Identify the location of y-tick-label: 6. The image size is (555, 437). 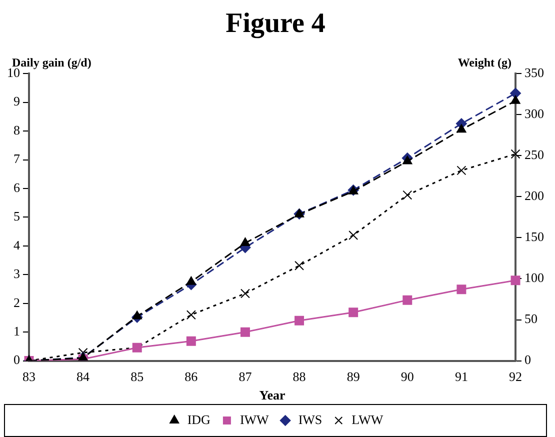
(17, 187).